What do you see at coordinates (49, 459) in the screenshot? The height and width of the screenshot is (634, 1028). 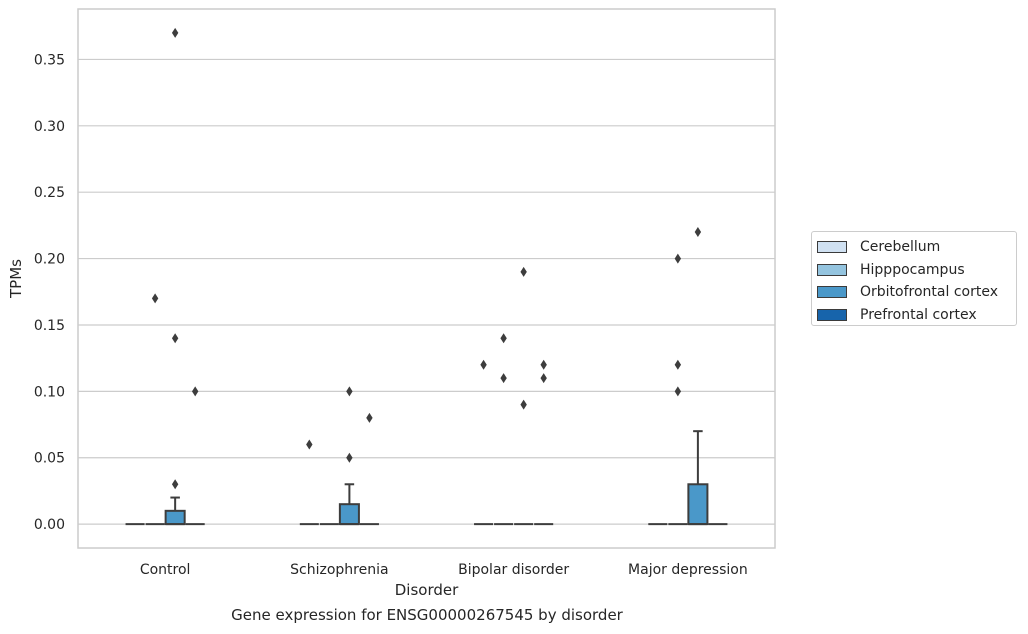 I see `y-tick-label: 0.05` at bounding box center [49, 459].